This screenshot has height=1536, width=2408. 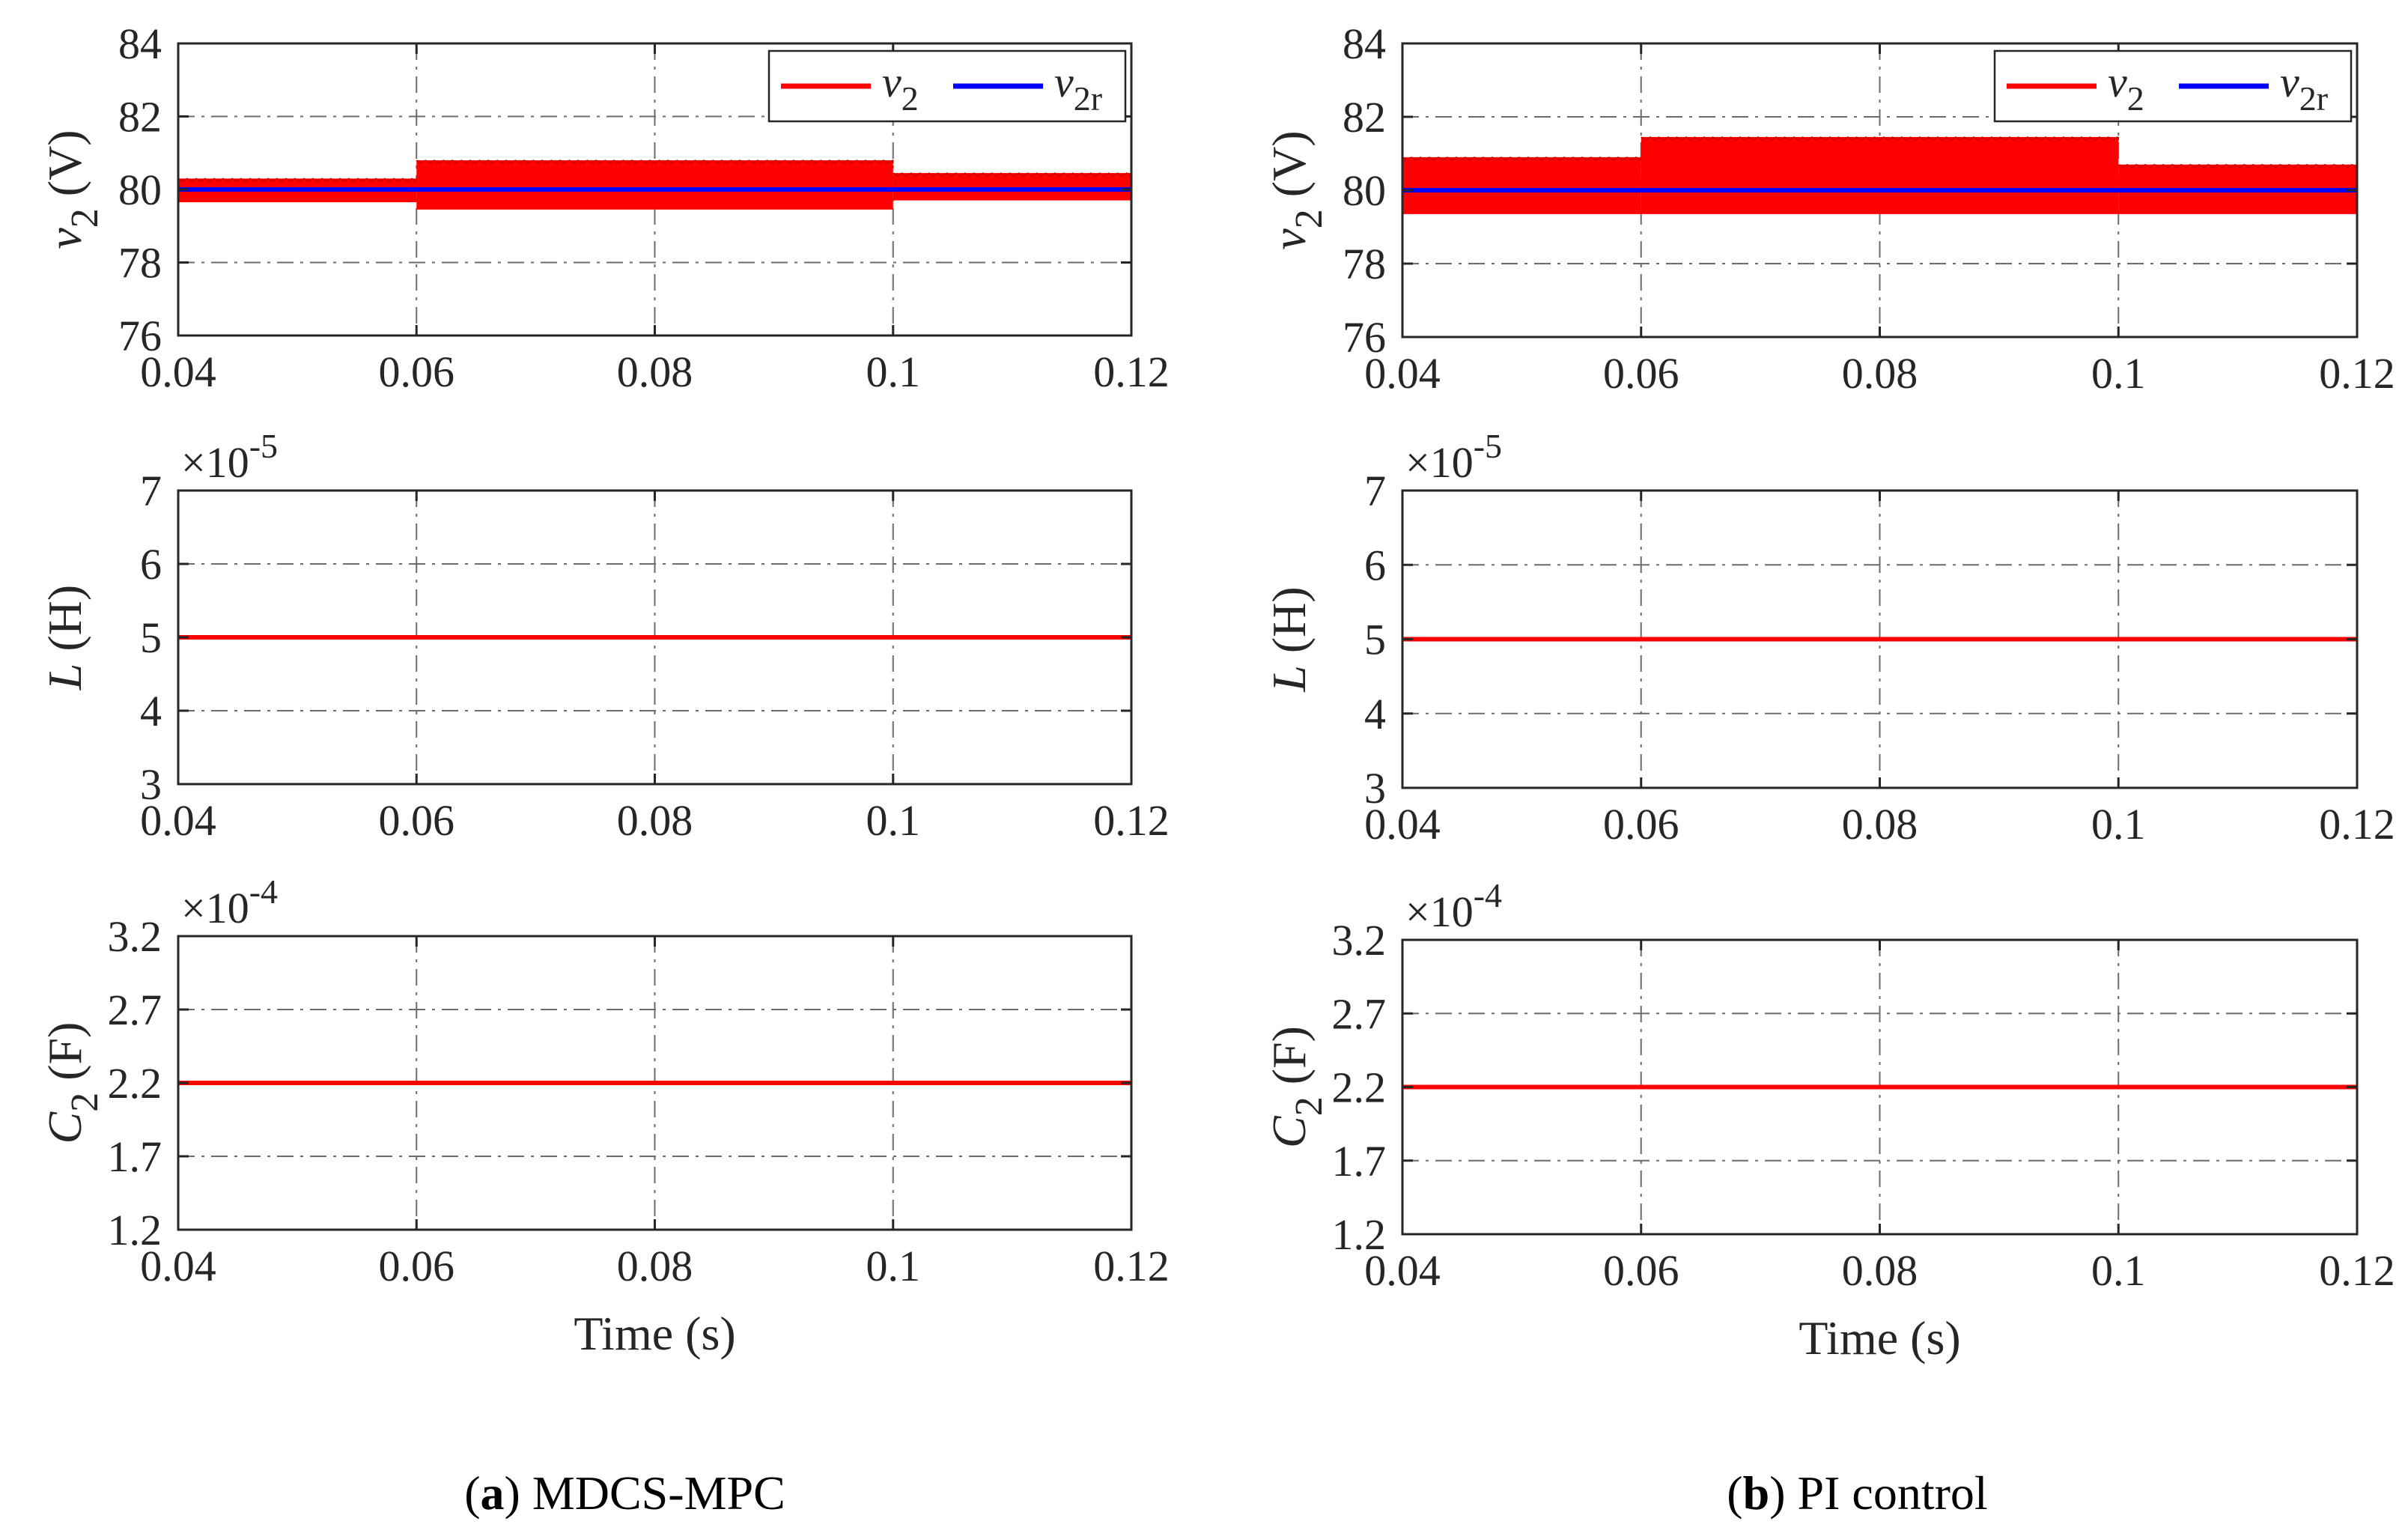 I want to click on y-tick-label: 5, so click(x=151, y=637).